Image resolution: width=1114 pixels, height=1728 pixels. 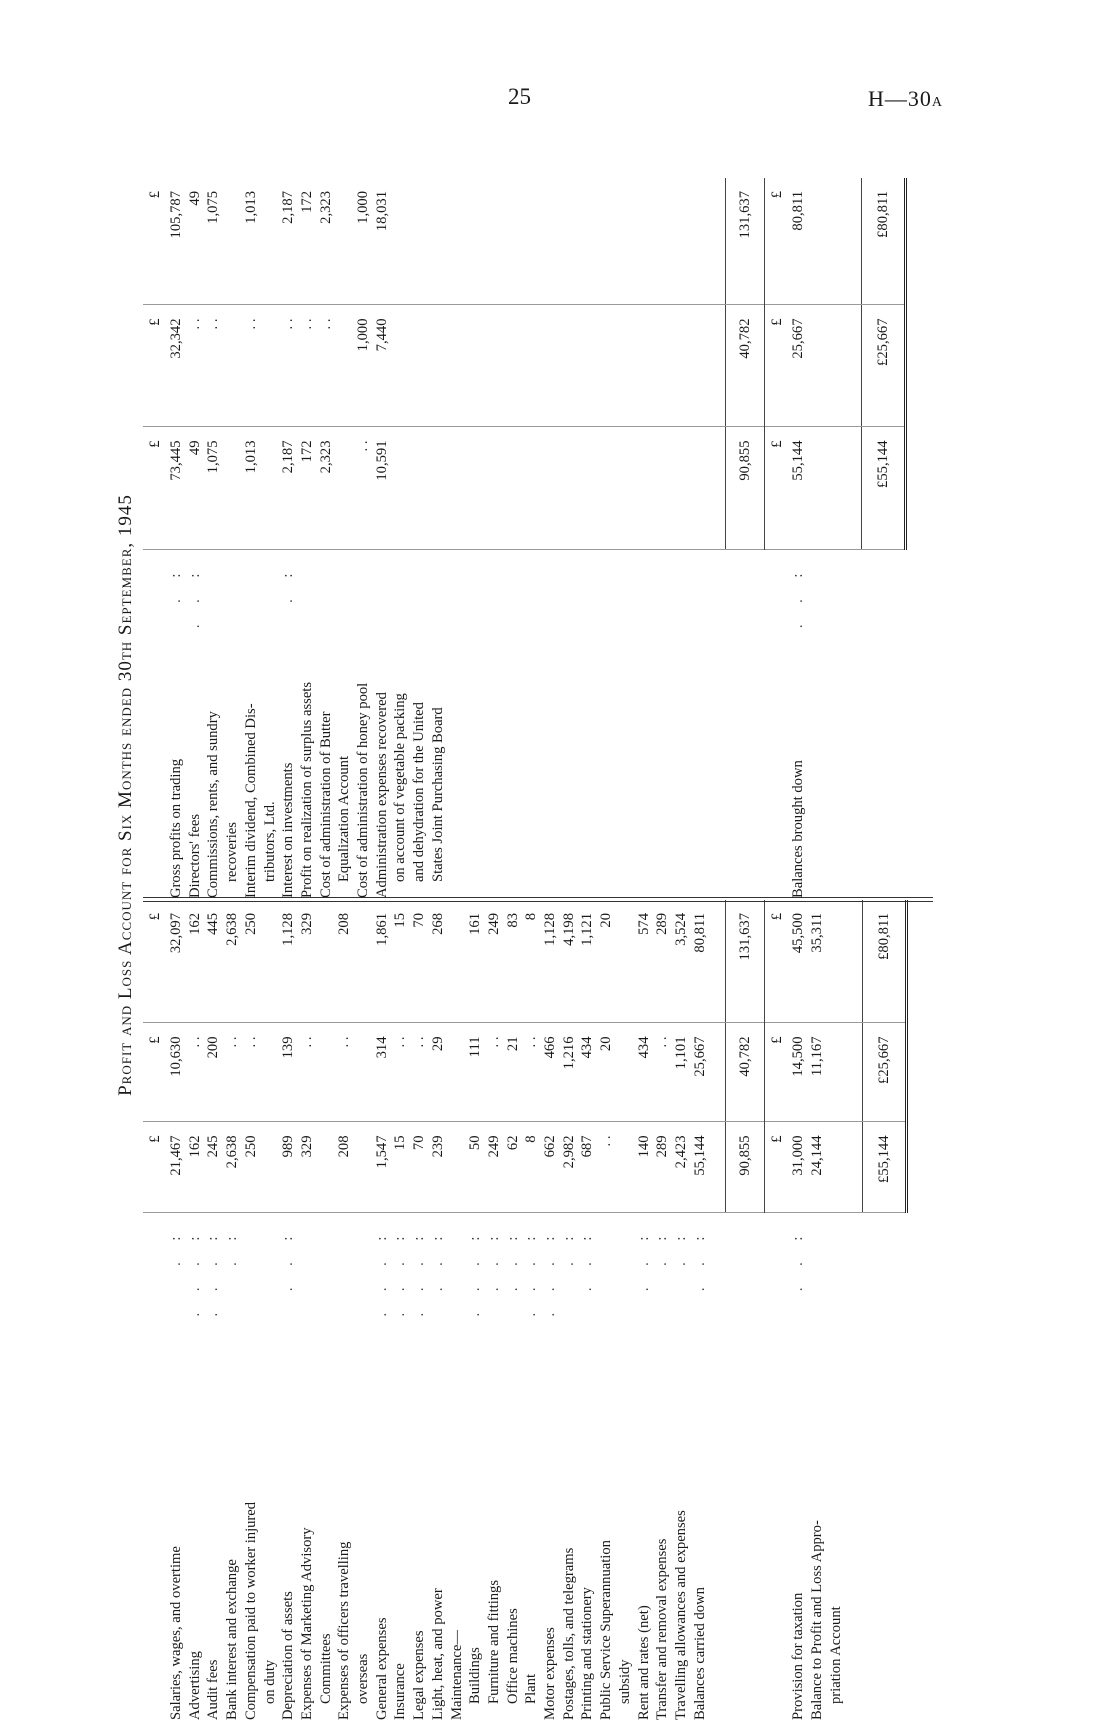 I want to click on row-label: on duty, so click(x=270, y=1466).